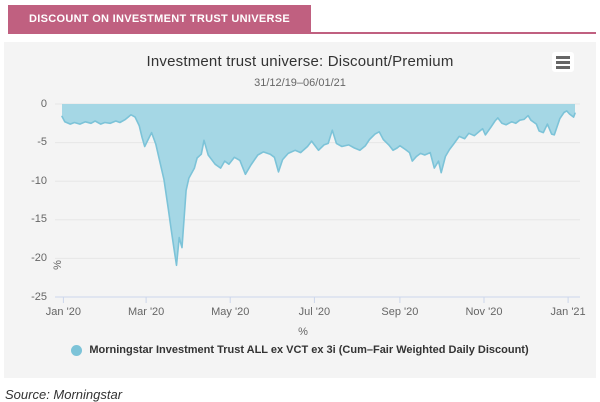 This screenshot has height=402, width=600. What do you see at coordinates (63, 312) in the screenshot?
I see `x-axis-label: Jan '20` at bounding box center [63, 312].